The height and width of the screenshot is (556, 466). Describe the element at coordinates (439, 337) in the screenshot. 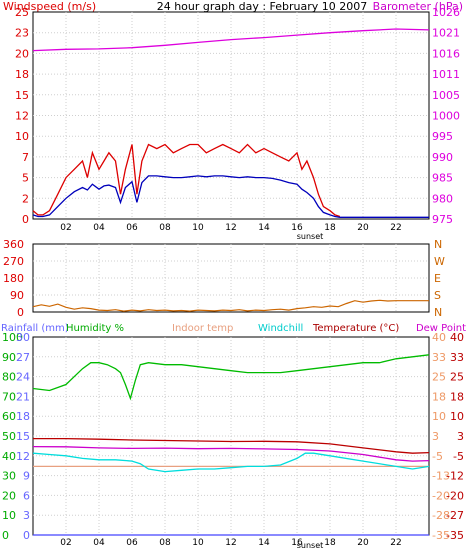

I see `indoor-temp-y-tick: 40` at that location.